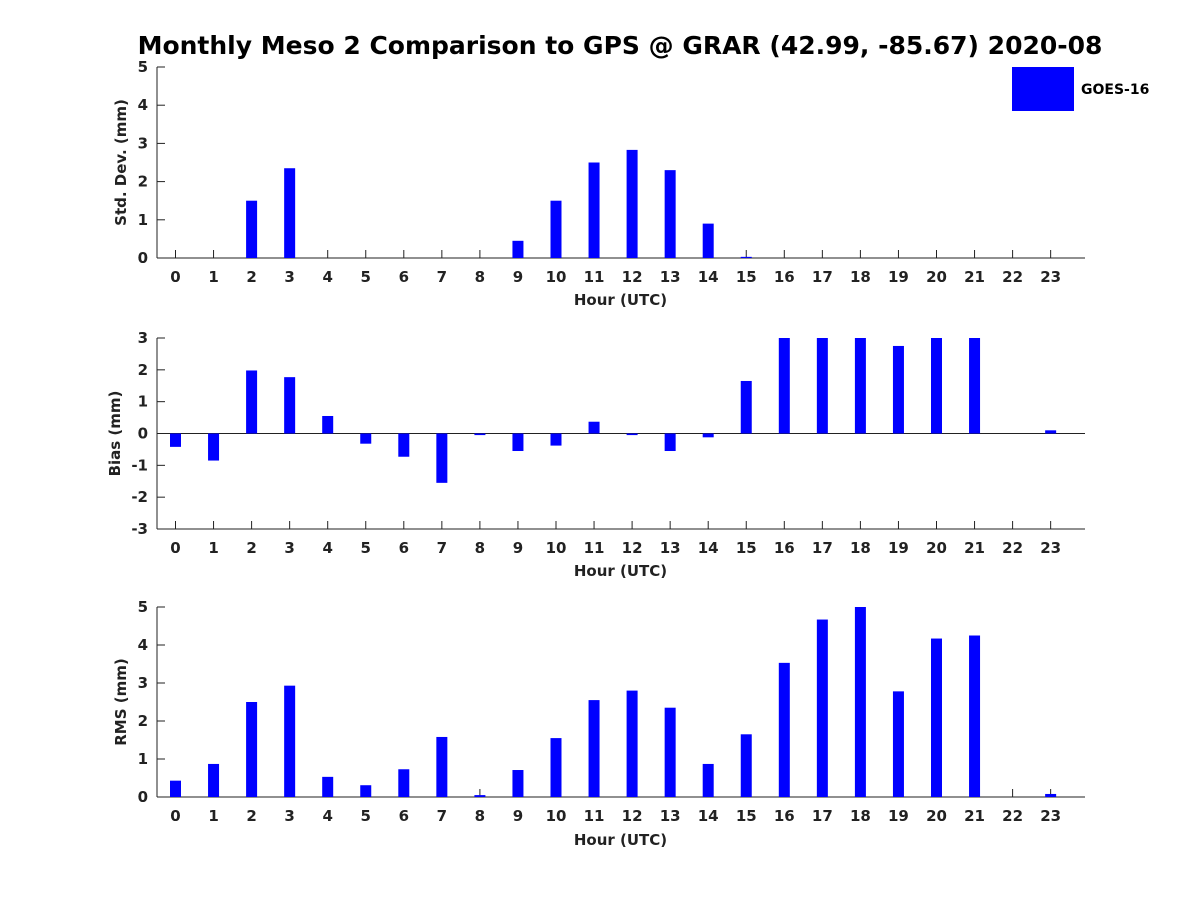  Describe the element at coordinates (175, 816) in the screenshot. I see `rms-x-tick-label: 0` at that location.